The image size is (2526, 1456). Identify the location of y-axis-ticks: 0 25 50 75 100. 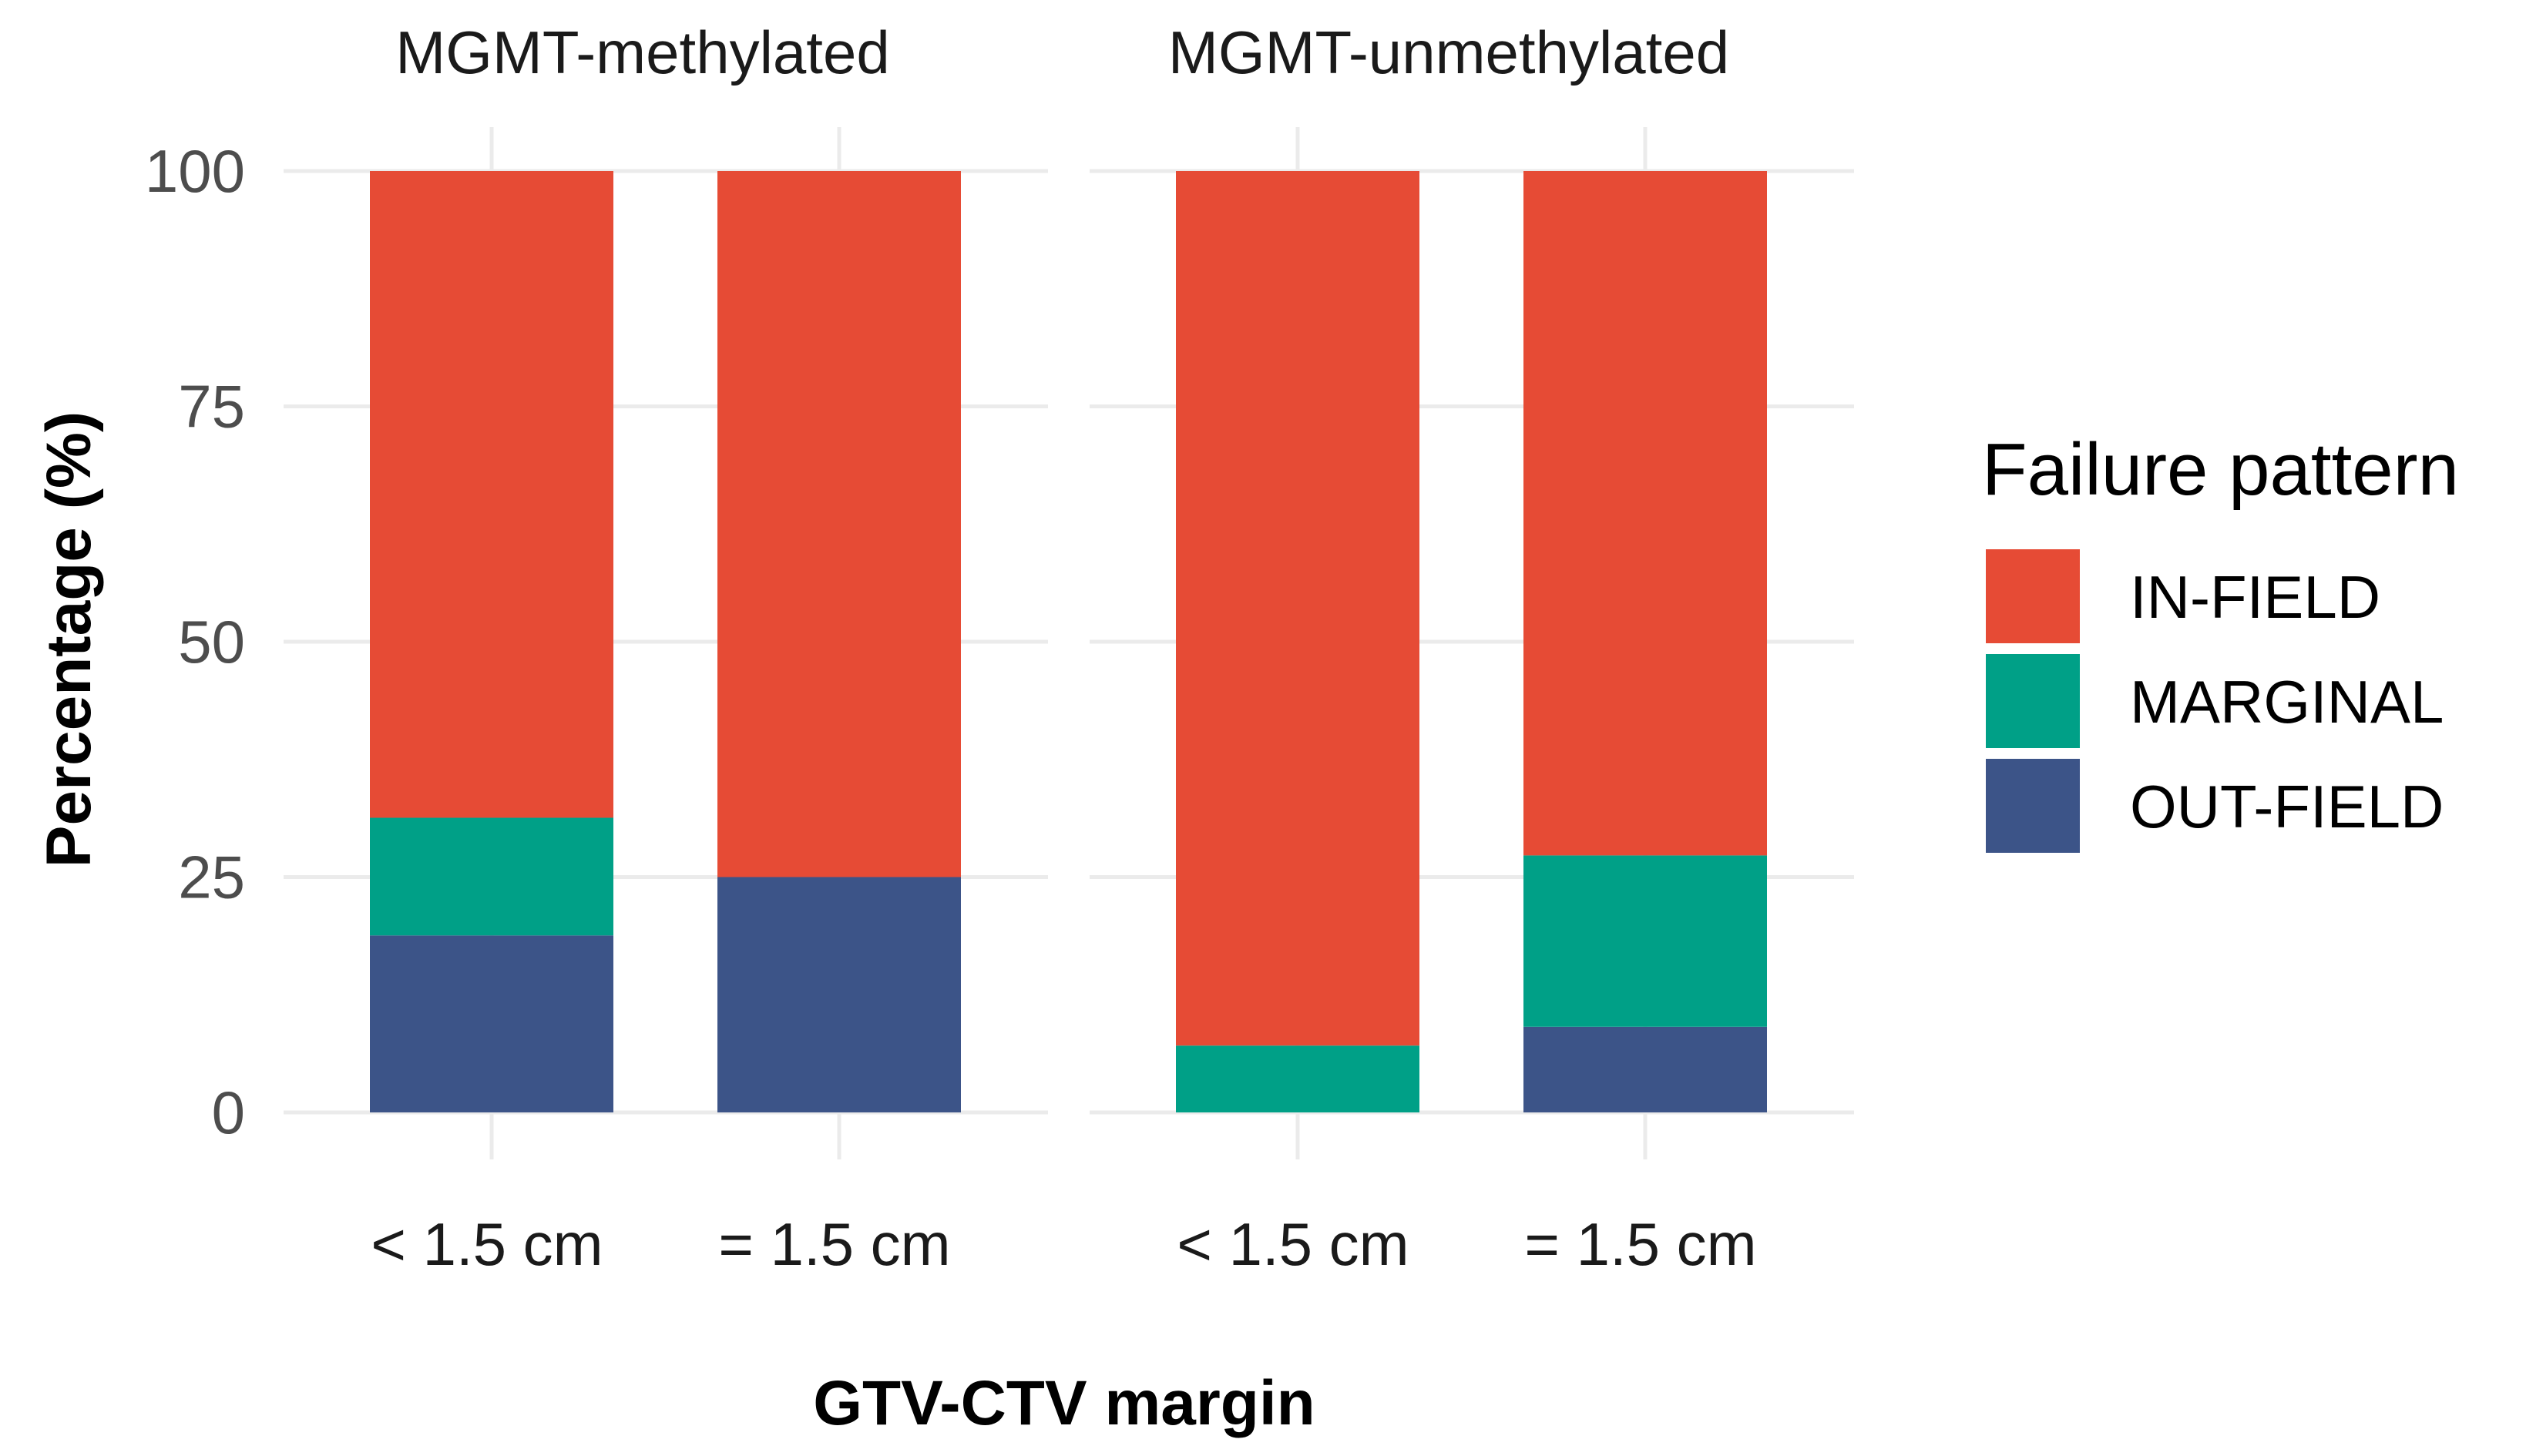
(195, 641).